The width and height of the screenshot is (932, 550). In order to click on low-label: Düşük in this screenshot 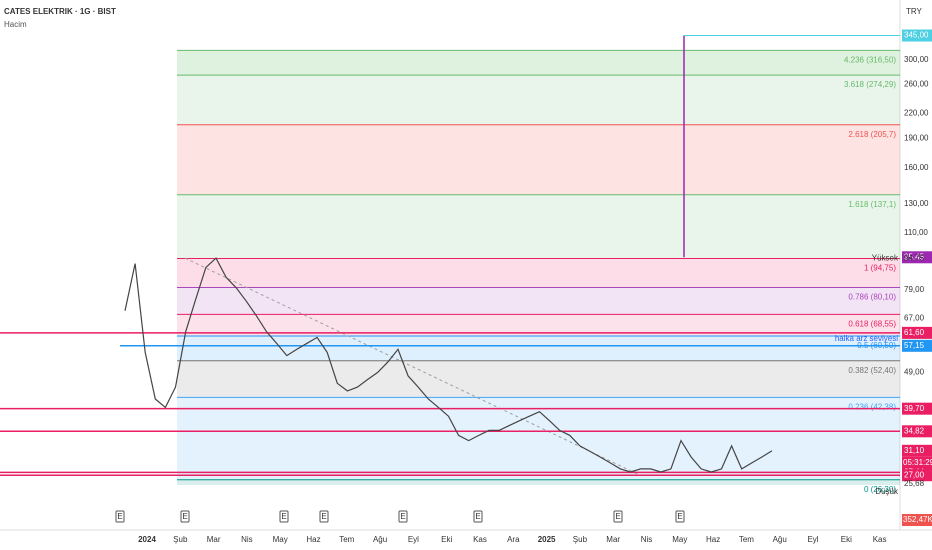, I will do `click(887, 491)`.